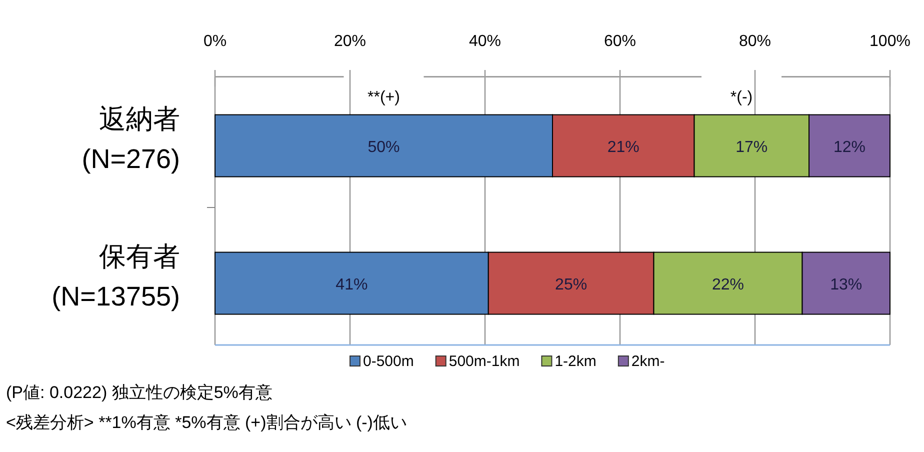 The width and height of the screenshot is (924, 452). I want to click on x-tick-label: 40%, so click(485, 41).